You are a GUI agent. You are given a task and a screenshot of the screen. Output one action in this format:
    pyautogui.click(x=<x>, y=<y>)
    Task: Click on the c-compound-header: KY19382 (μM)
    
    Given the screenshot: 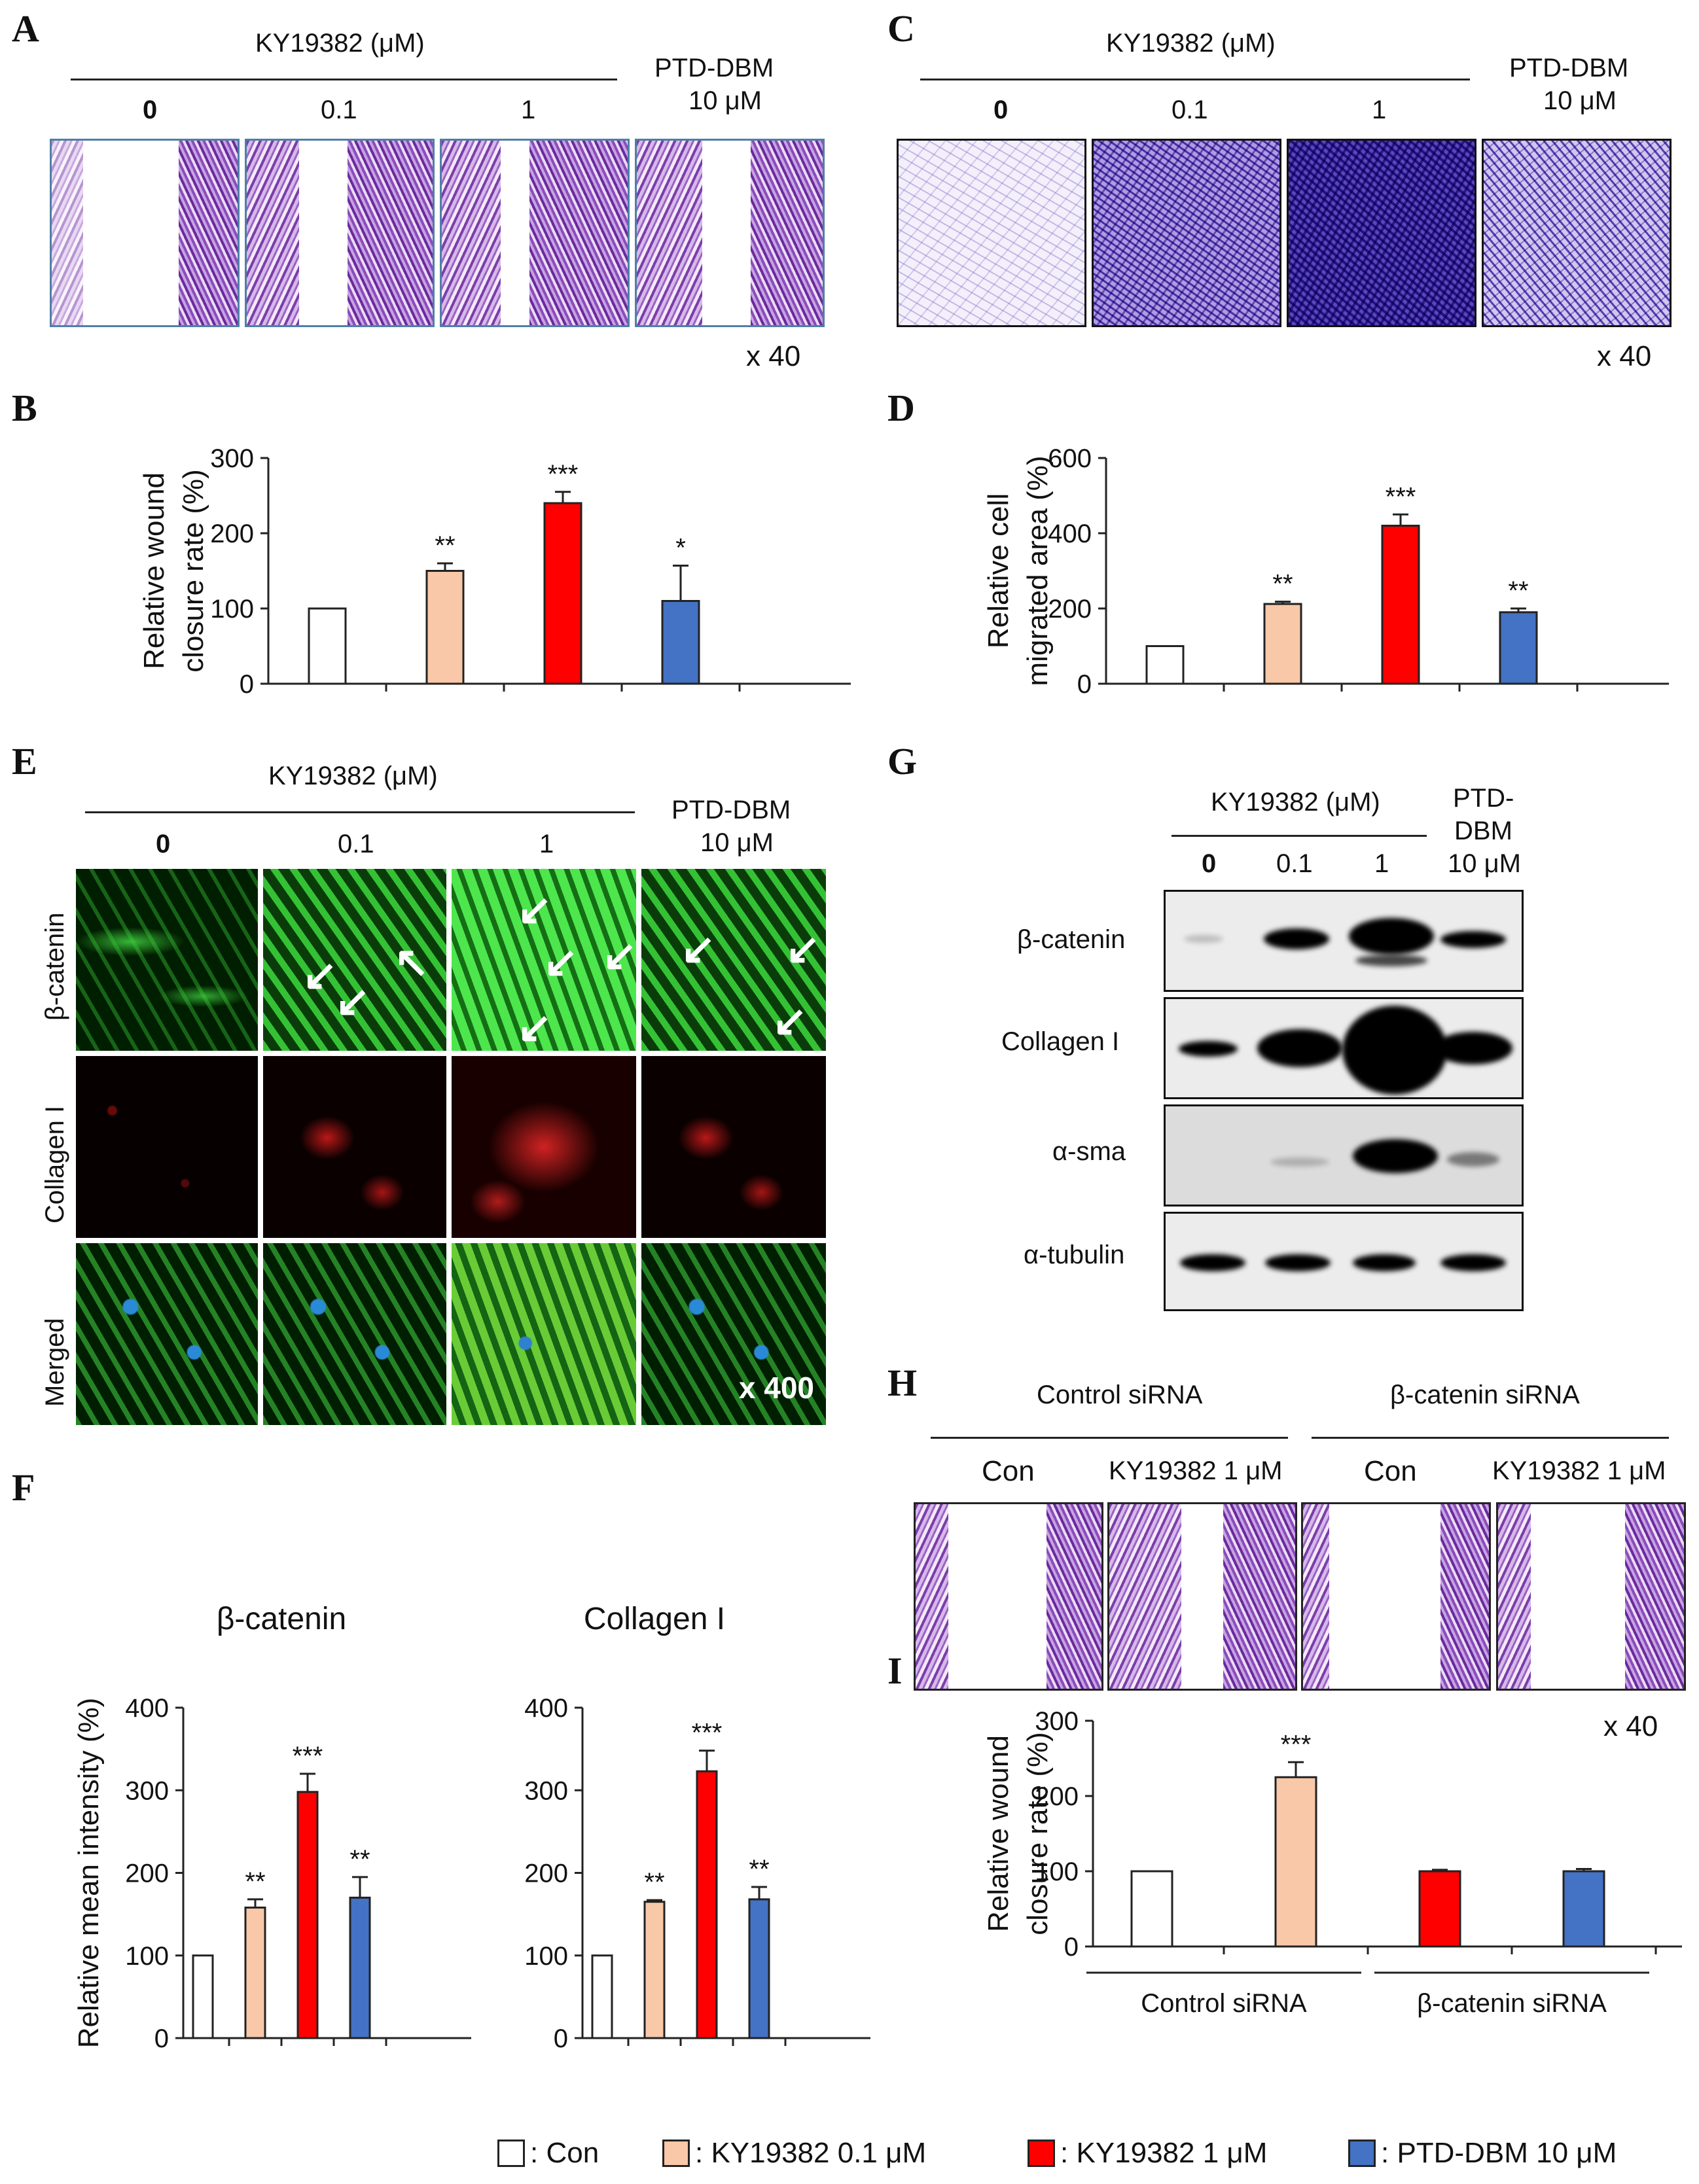 What is the action you would take?
    pyautogui.click(x=1191, y=43)
    